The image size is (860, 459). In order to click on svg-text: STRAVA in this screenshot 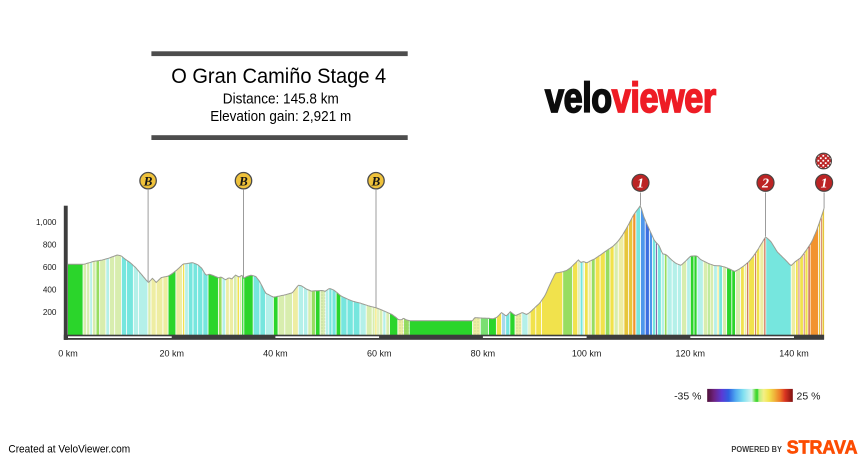, I will do `click(822, 448)`.